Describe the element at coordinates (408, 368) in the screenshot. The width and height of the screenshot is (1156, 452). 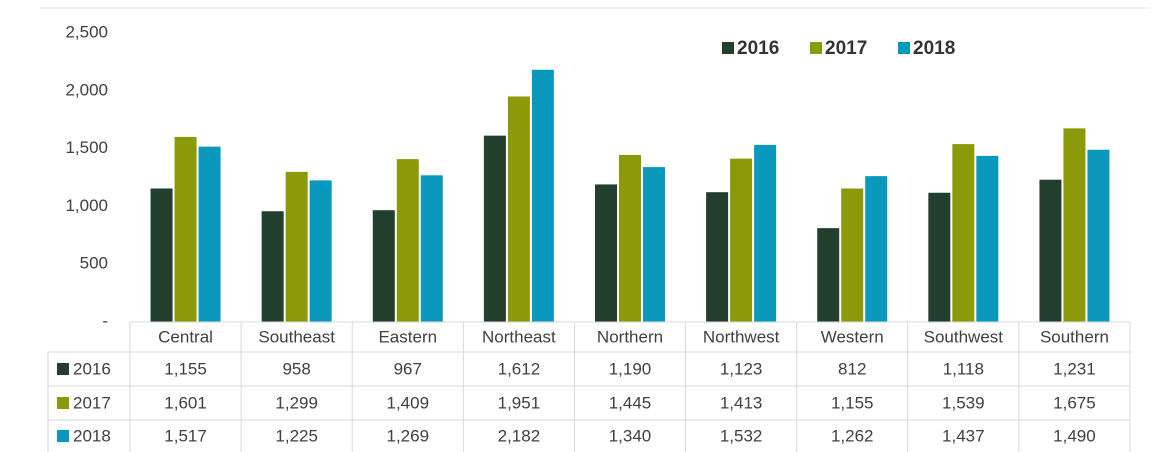
I see `table-cell: 967` at that location.